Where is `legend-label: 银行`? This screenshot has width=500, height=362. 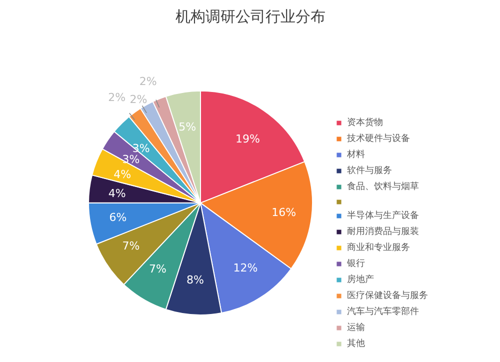
legend-label: 银行 is located at coordinates (356, 264).